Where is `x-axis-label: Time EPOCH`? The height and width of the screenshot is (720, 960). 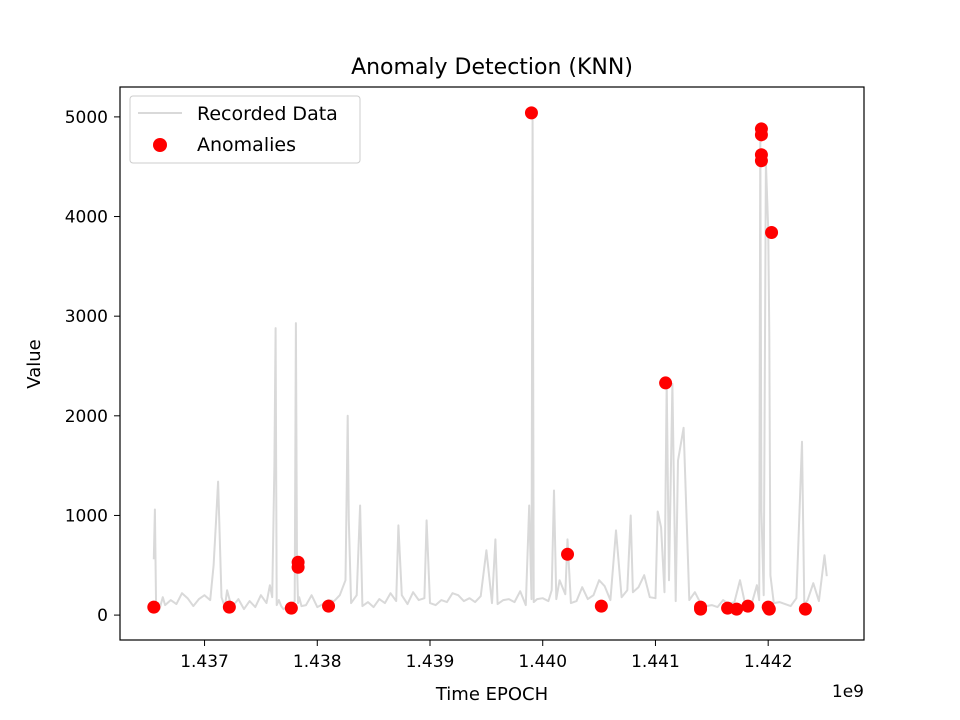
x-axis-label: Time EPOCH is located at coordinates (491, 694).